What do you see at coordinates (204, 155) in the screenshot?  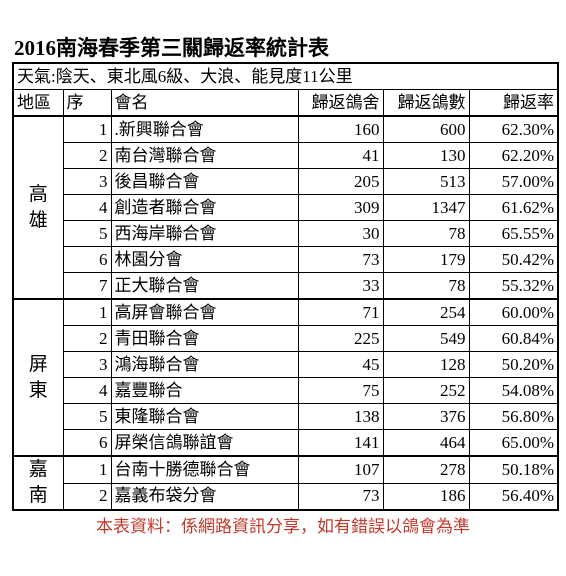 I see `name-cell: 南台灣聯合會` at bounding box center [204, 155].